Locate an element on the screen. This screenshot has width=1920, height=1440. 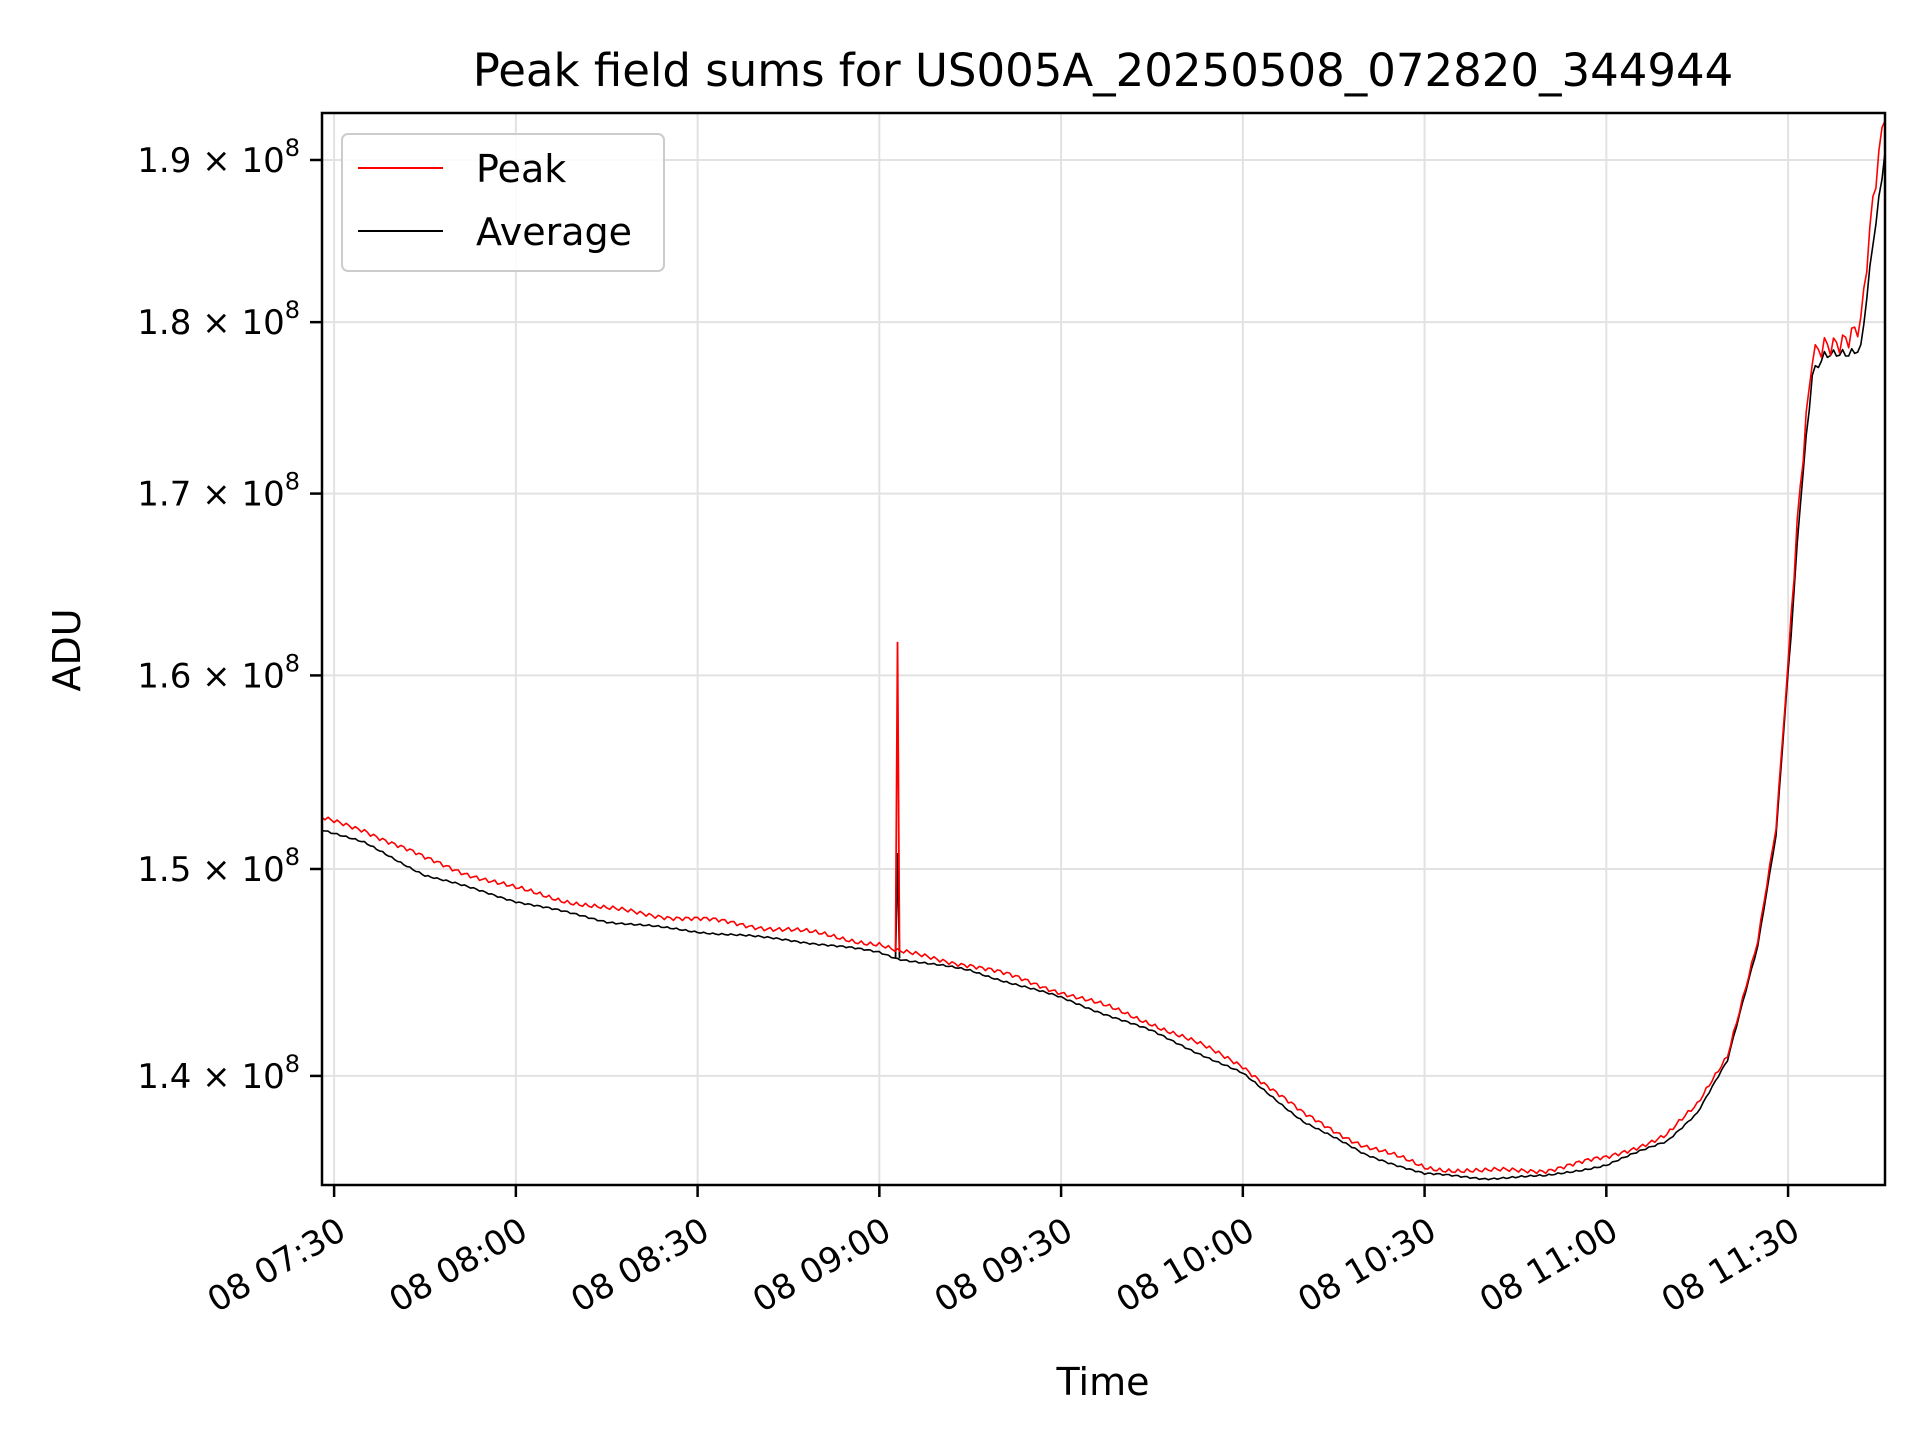
x-tick-label: 08 10:30 is located at coordinates (1367, 1265).